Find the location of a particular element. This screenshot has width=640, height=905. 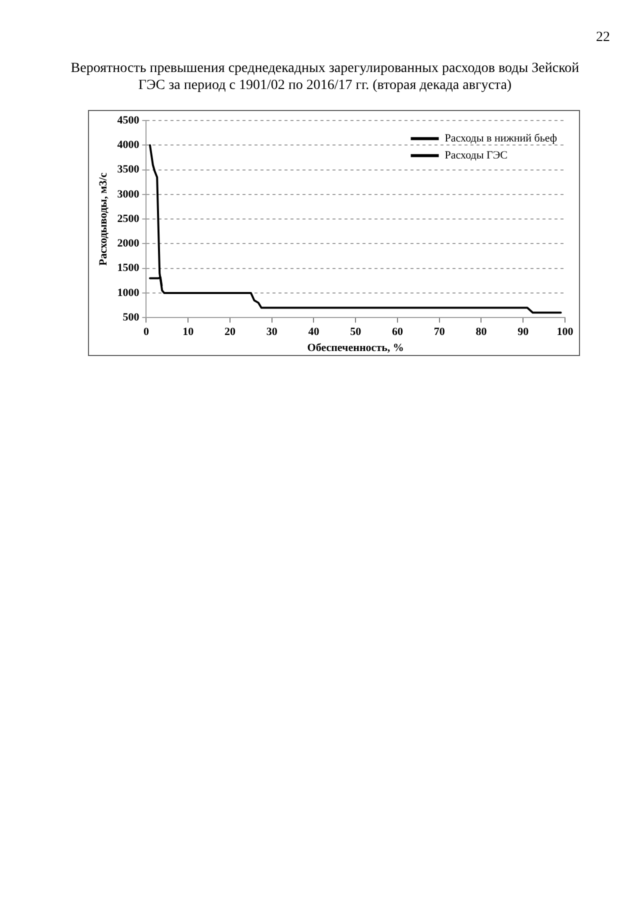

y-tick-label: 2000 is located at coordinates (128, 244).